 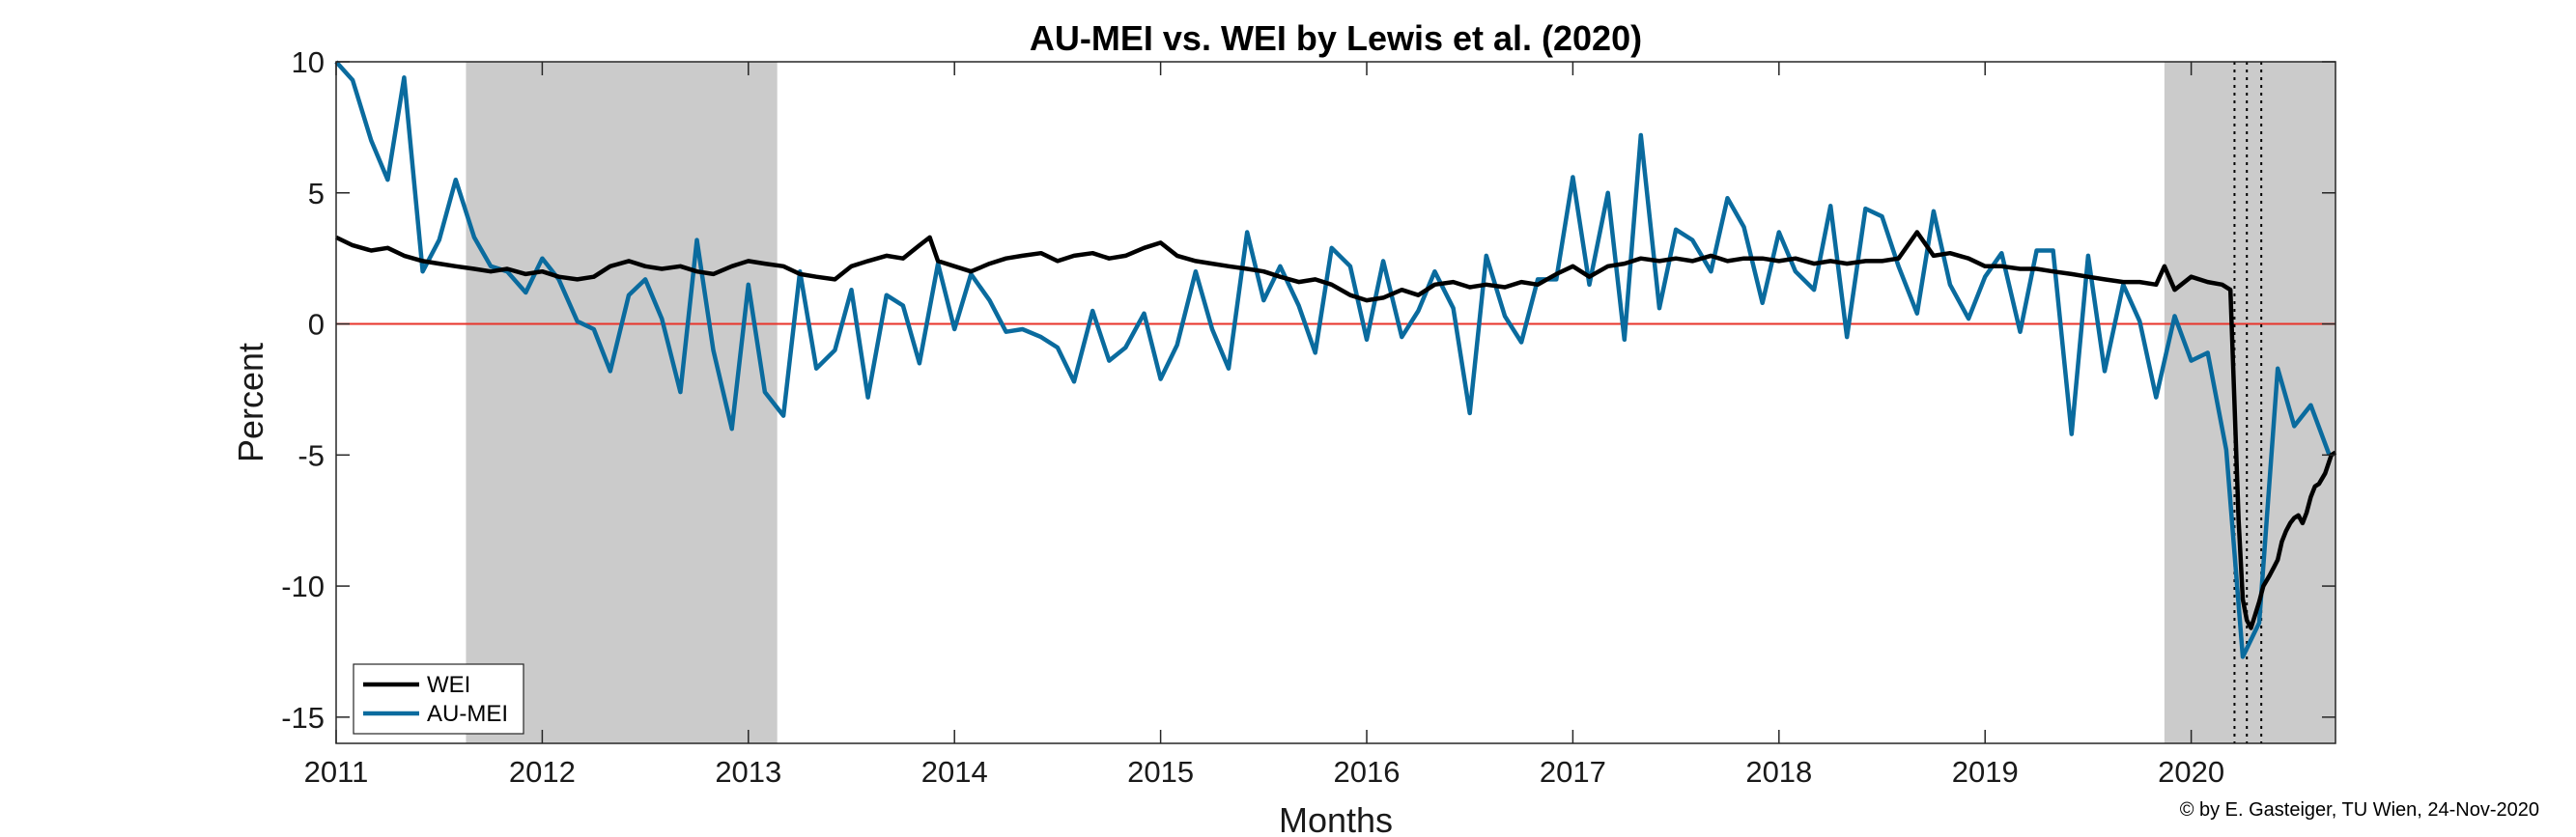 I want to click on x-tick-label: 2011, so click(x=336, y=772).